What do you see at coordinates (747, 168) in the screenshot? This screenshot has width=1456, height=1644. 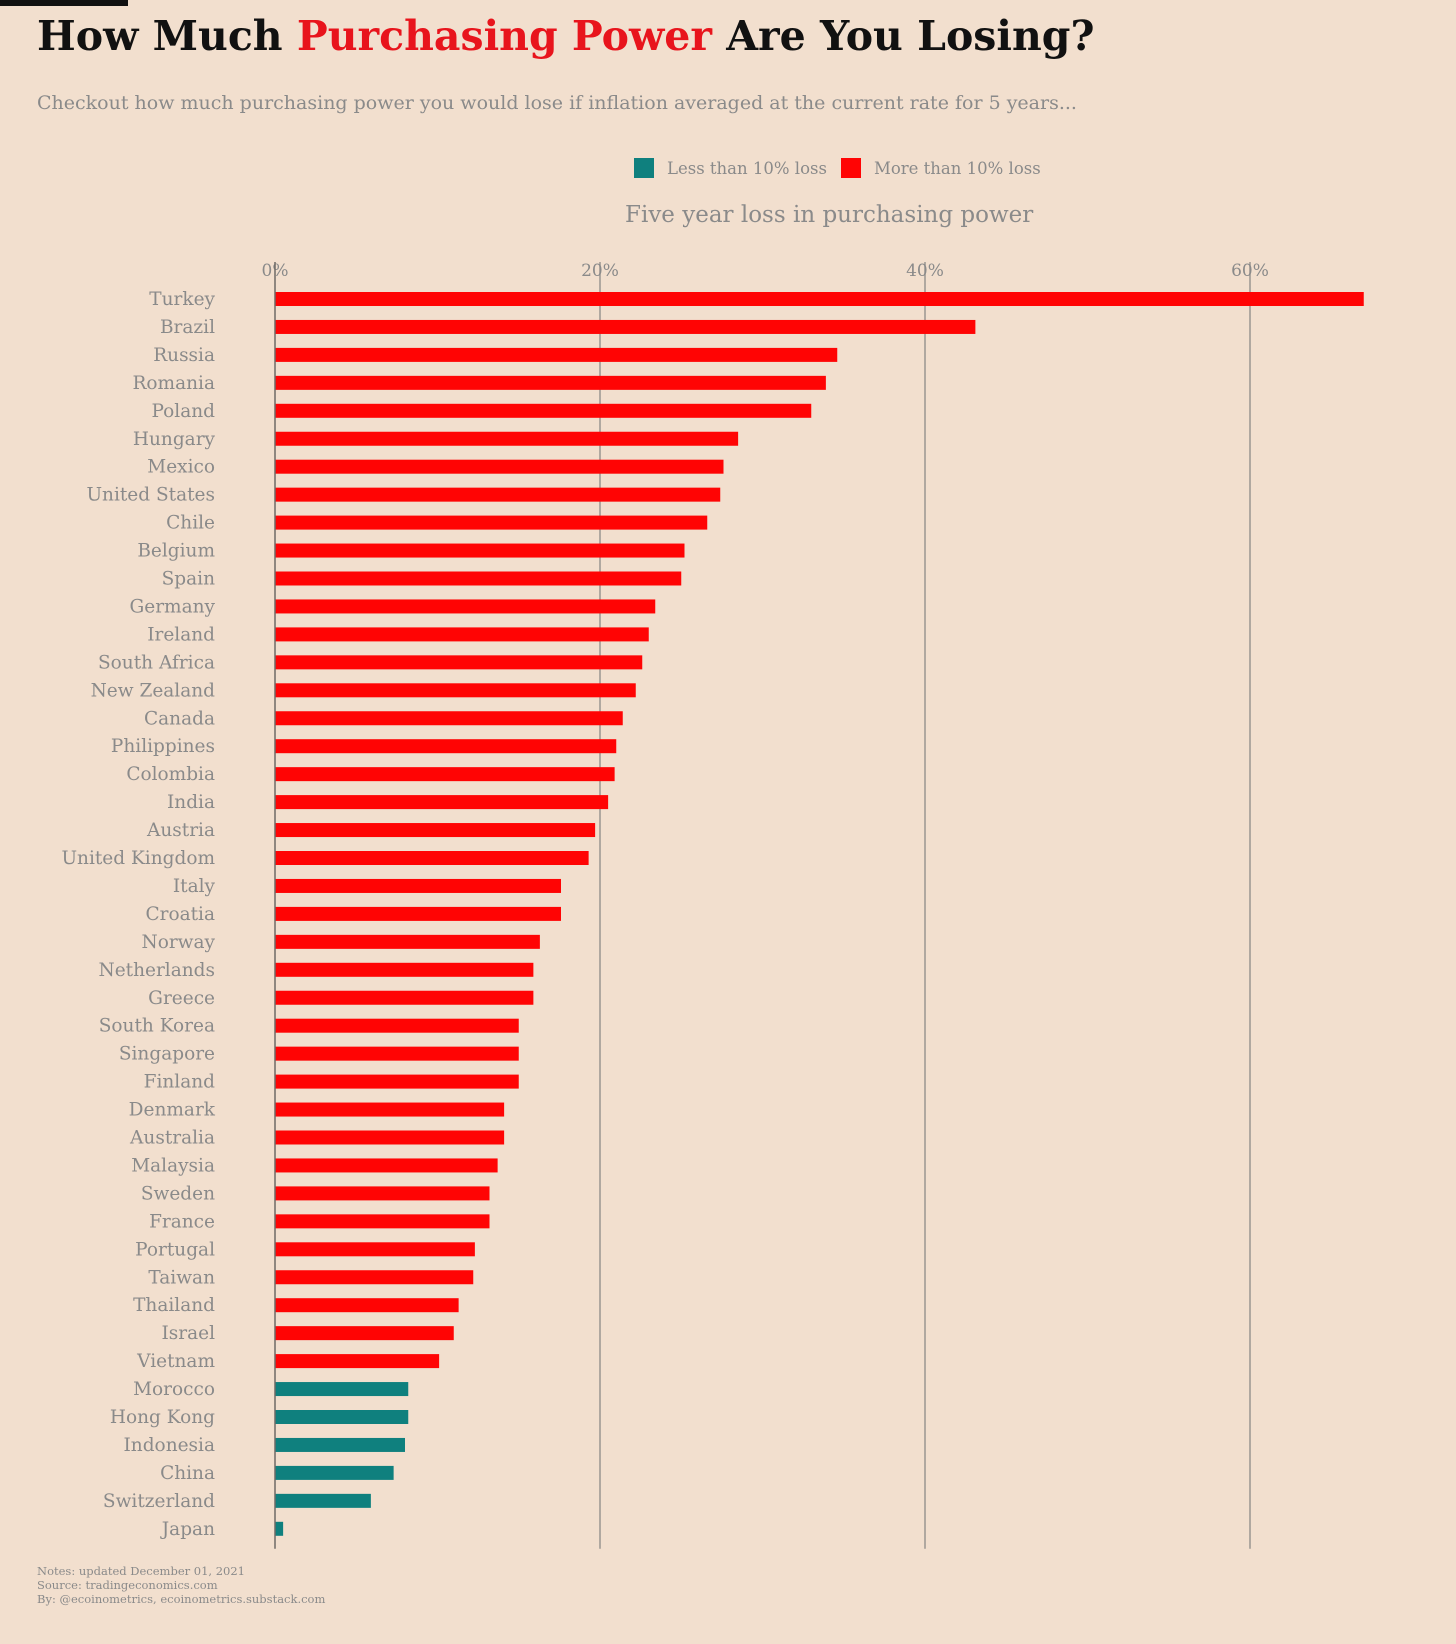 I see `legend-label-below: Less than 10% loss` at bounding box center [747, 168].